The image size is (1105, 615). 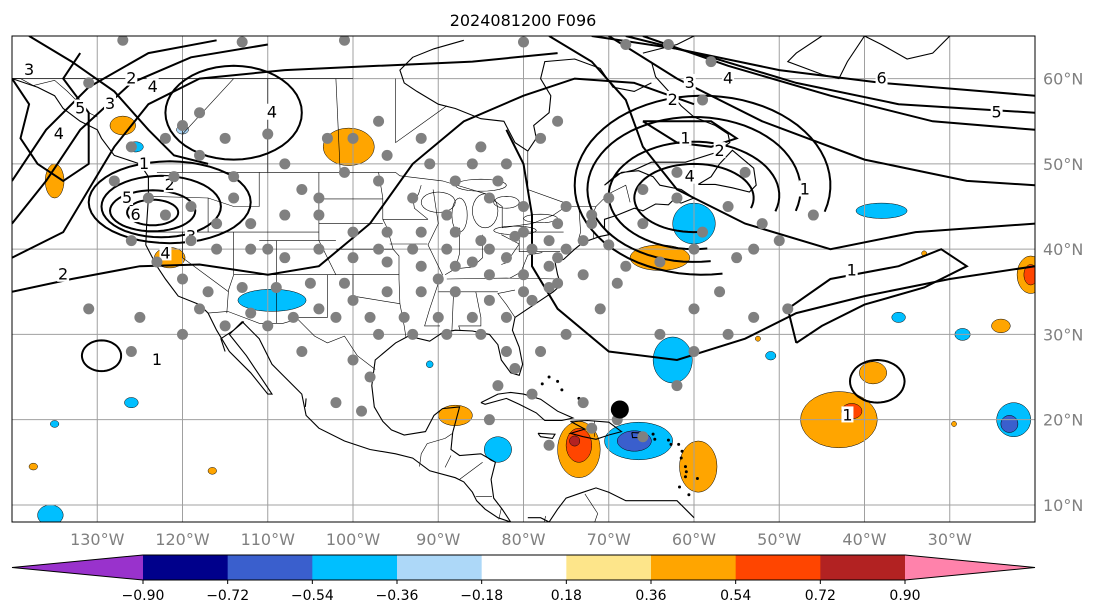 I want to click on colorbar-segment, so click(x=355, y=567).